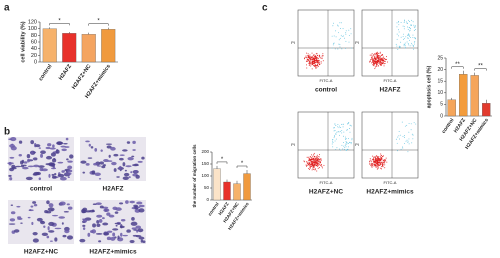 The width and height of the screenshot is (500, 258). Describe the element at coordinates (357, 144) in the screenshot. I see `flow-axis-label: PI` at that location.